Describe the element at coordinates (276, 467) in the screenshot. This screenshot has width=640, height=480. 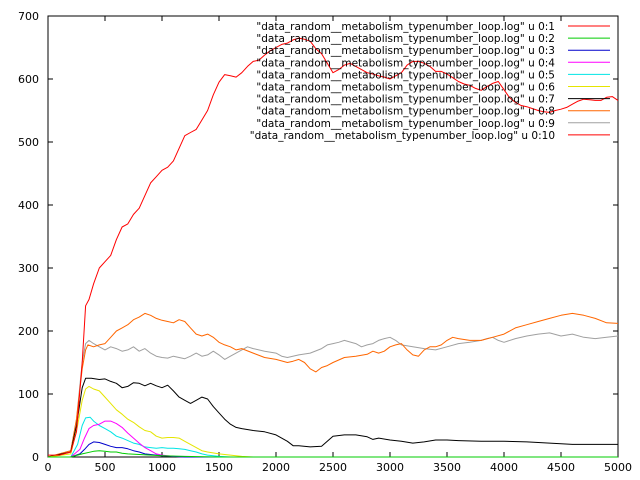
I see `x-tick-label: 2000` at that location.